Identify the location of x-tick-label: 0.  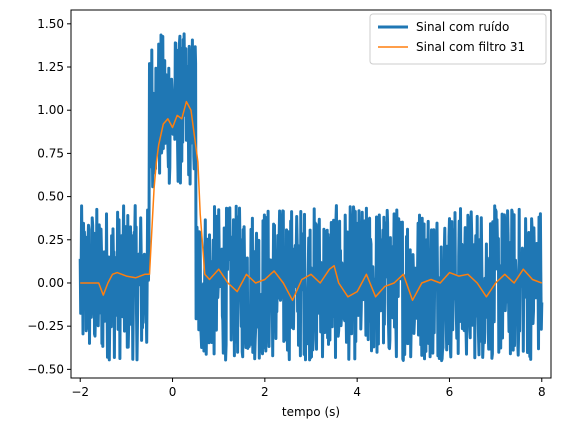
(173, 392).